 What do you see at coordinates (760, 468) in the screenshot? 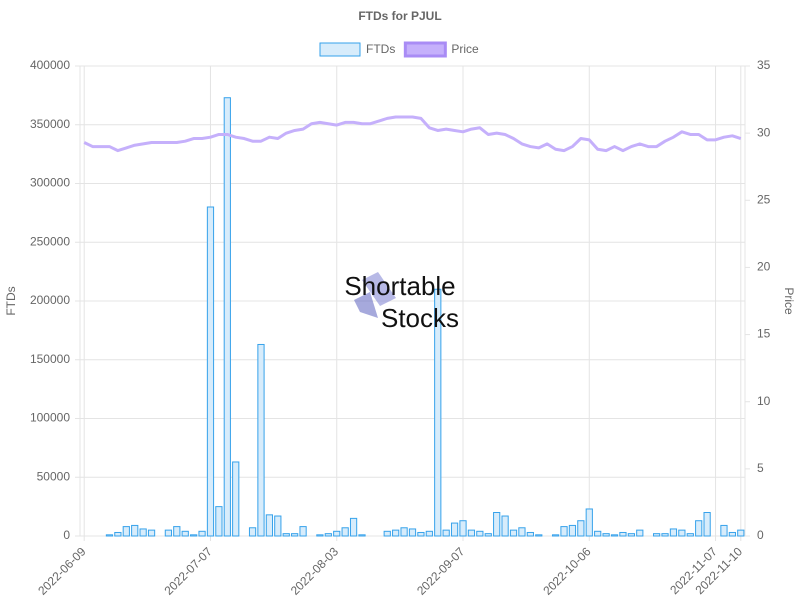
I see `y2-tick-label: 5` at bounding box center [760, 468].